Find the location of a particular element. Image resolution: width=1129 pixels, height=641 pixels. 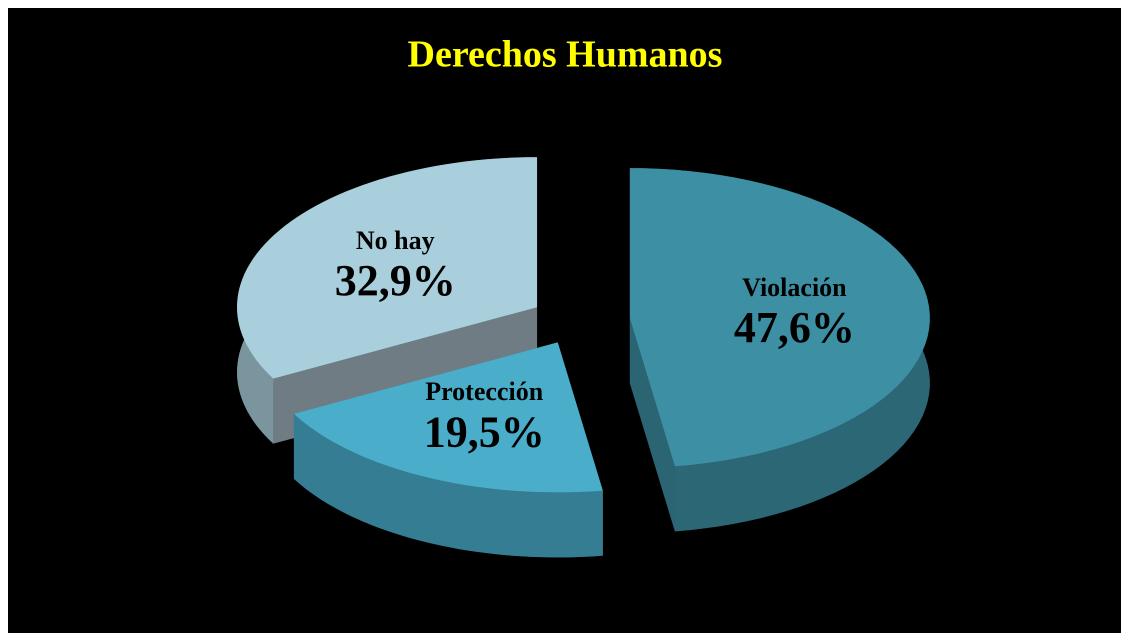

slice-wall is located at coordinates (652, 425).